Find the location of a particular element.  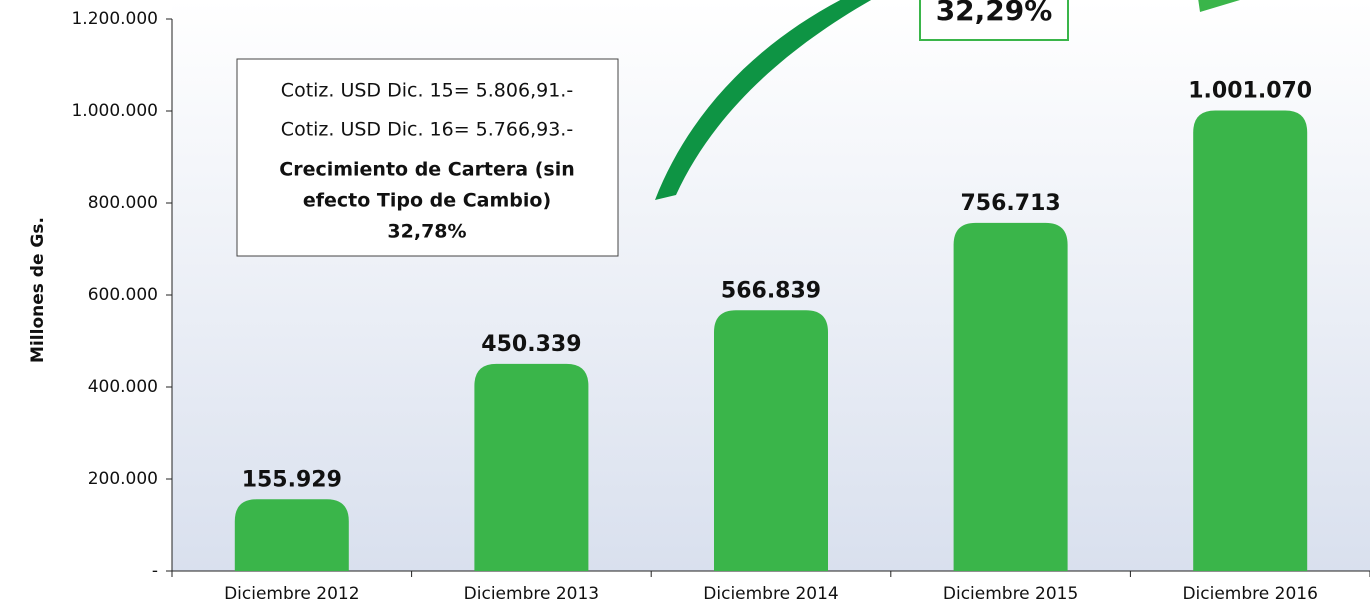

y-tick-label: 200.000 is located at coordinates (123, 479).